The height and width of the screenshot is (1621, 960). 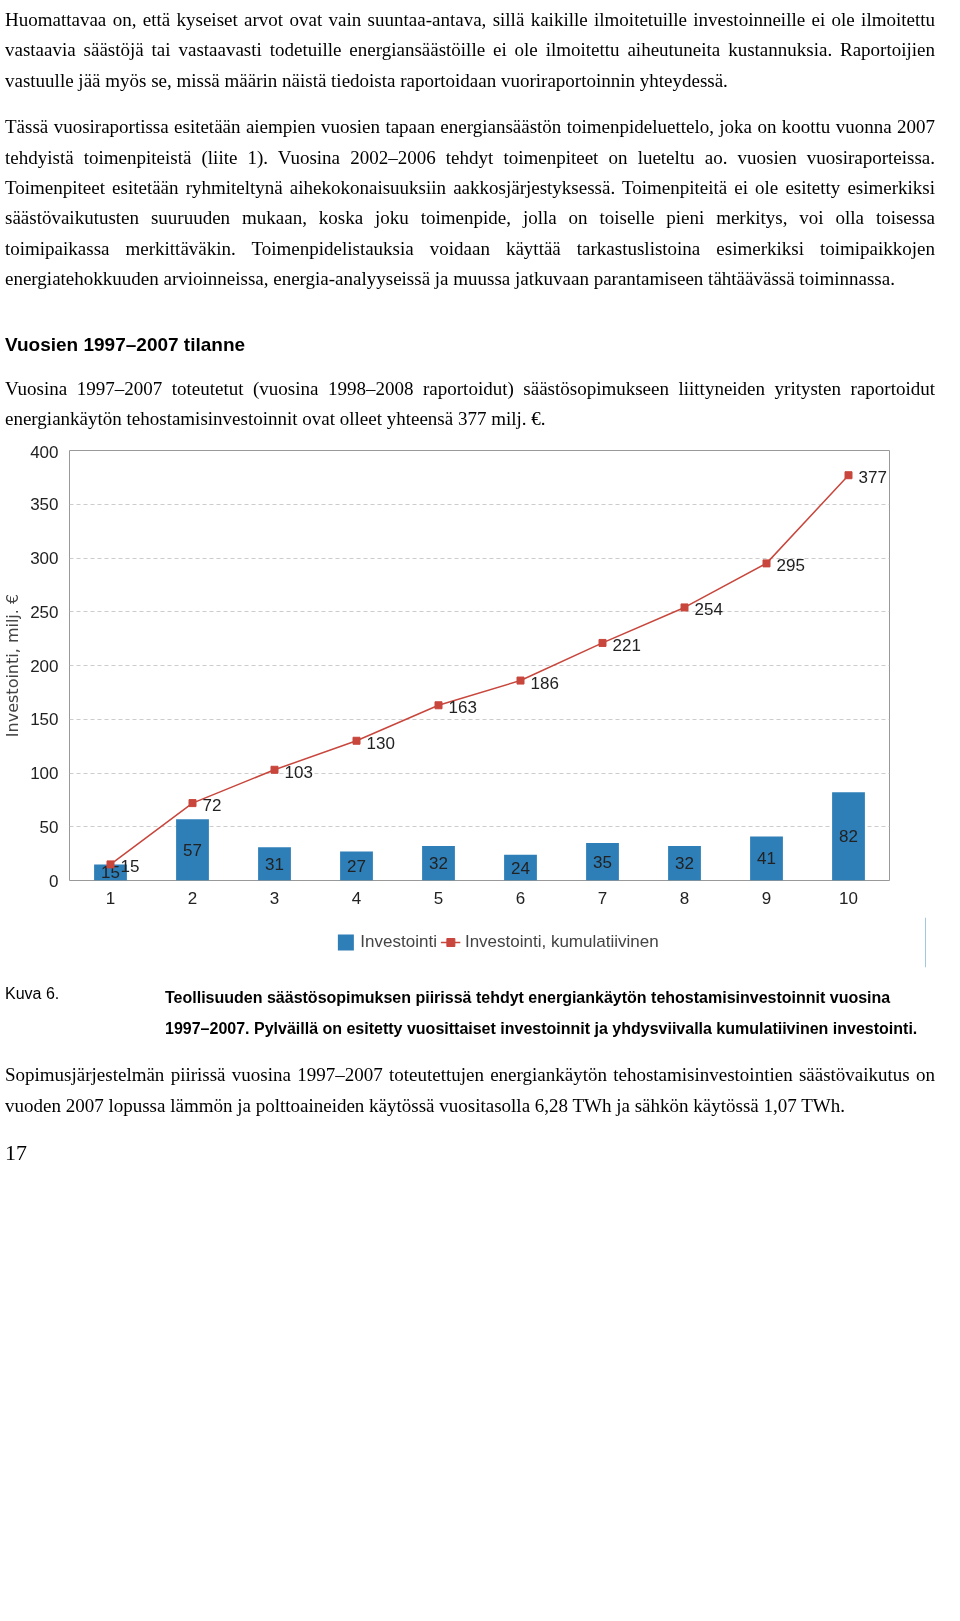 I want to click on x-tick-label: 1, so click(x=110, y=898).